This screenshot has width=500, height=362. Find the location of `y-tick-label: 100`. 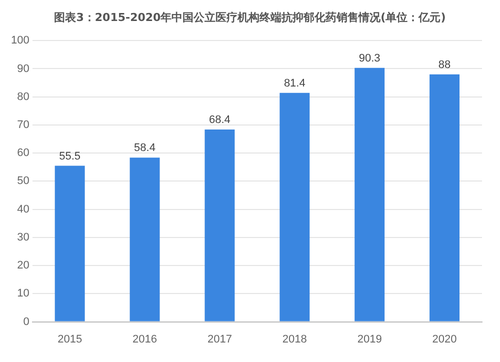

y-tick-label: 100 is located at coordinates (20, 40).